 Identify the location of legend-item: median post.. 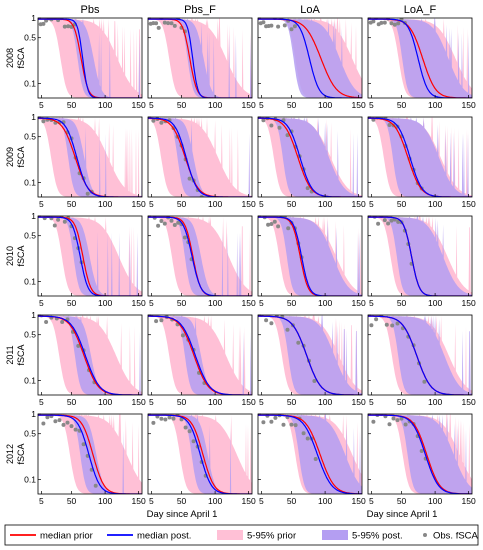
(149, 536).